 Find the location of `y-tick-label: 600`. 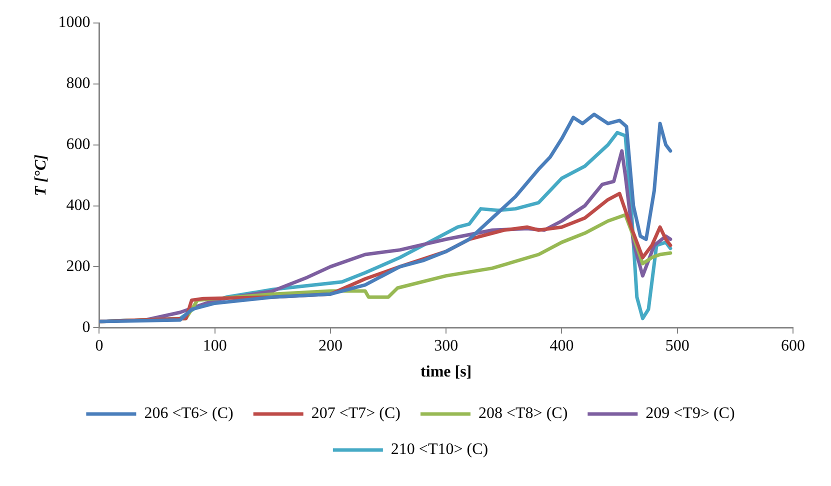

y-tick-label: 600 is located at coordinates (78, 145).